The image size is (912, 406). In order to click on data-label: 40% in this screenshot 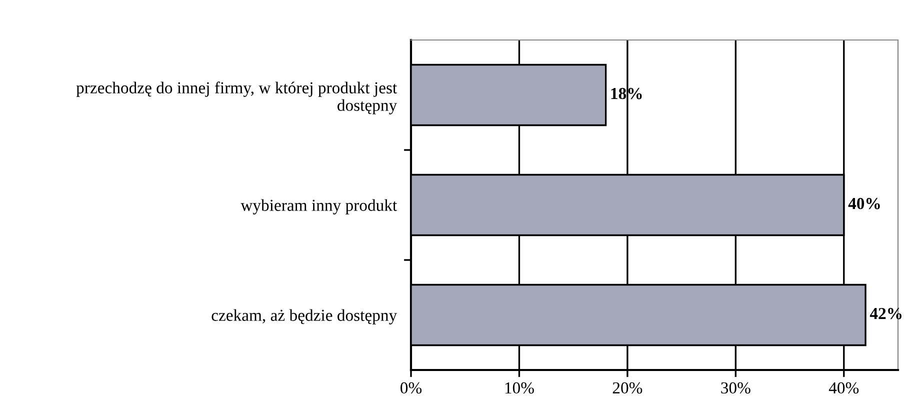, I will do `click(864, 204)`.